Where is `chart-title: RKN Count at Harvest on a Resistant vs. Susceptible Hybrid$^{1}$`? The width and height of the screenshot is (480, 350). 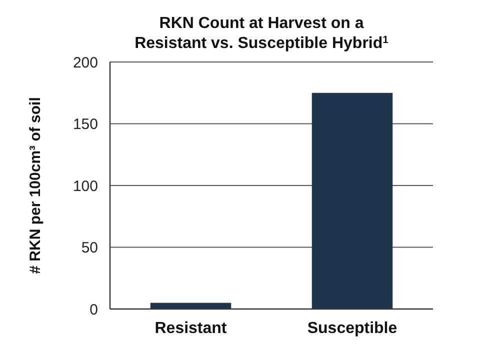
chart-title: RKN Count at Harvest on a Resistant vs. Susceptible Hybrid$^{1}$ is located at coordinates (261, 33).